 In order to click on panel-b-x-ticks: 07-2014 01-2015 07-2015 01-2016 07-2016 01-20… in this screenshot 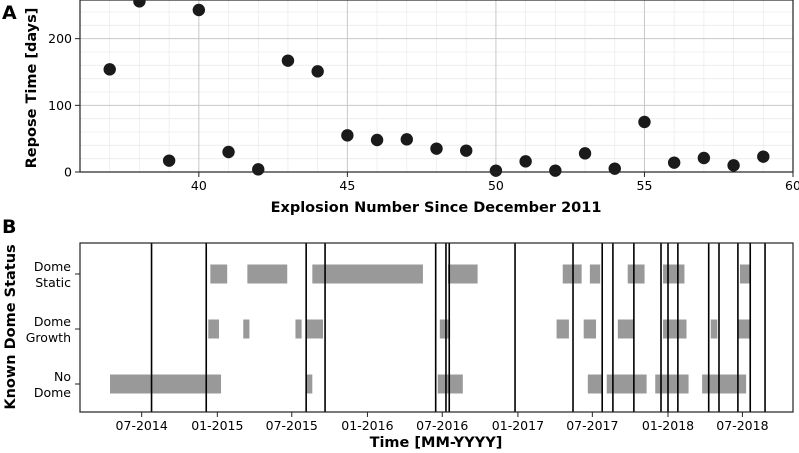, I will do `click(442, 422)`.